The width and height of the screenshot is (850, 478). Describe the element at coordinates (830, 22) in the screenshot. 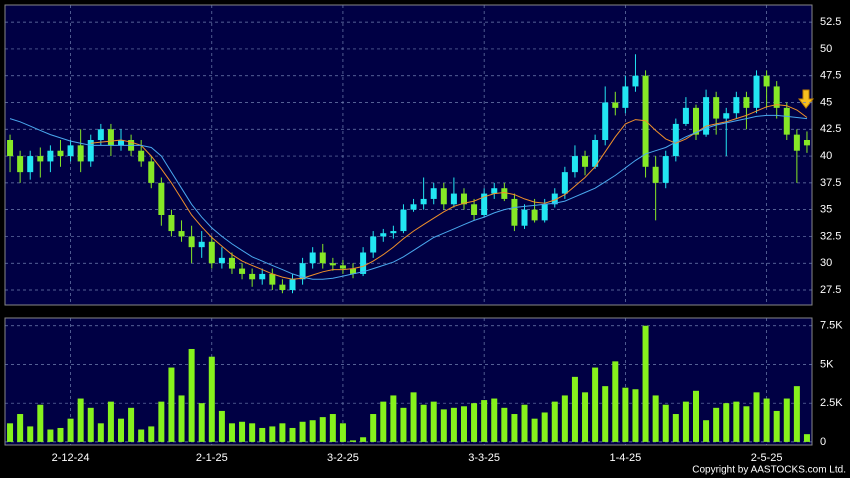

I see `y-tick-label: 52.5` at that location.